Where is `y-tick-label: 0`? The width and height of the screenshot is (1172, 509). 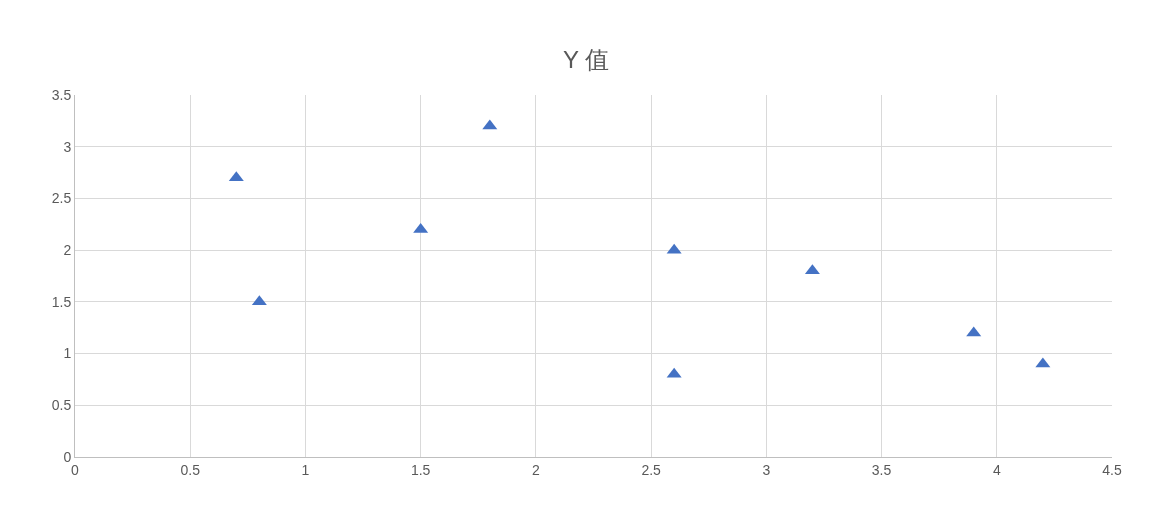 y-tick-label: 0 is located at coordinates (67, 456).